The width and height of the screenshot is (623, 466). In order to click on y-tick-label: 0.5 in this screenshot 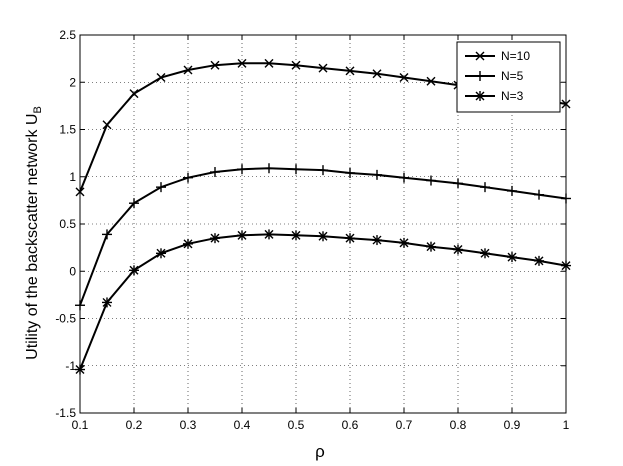, I will do `click(67, 224)`.